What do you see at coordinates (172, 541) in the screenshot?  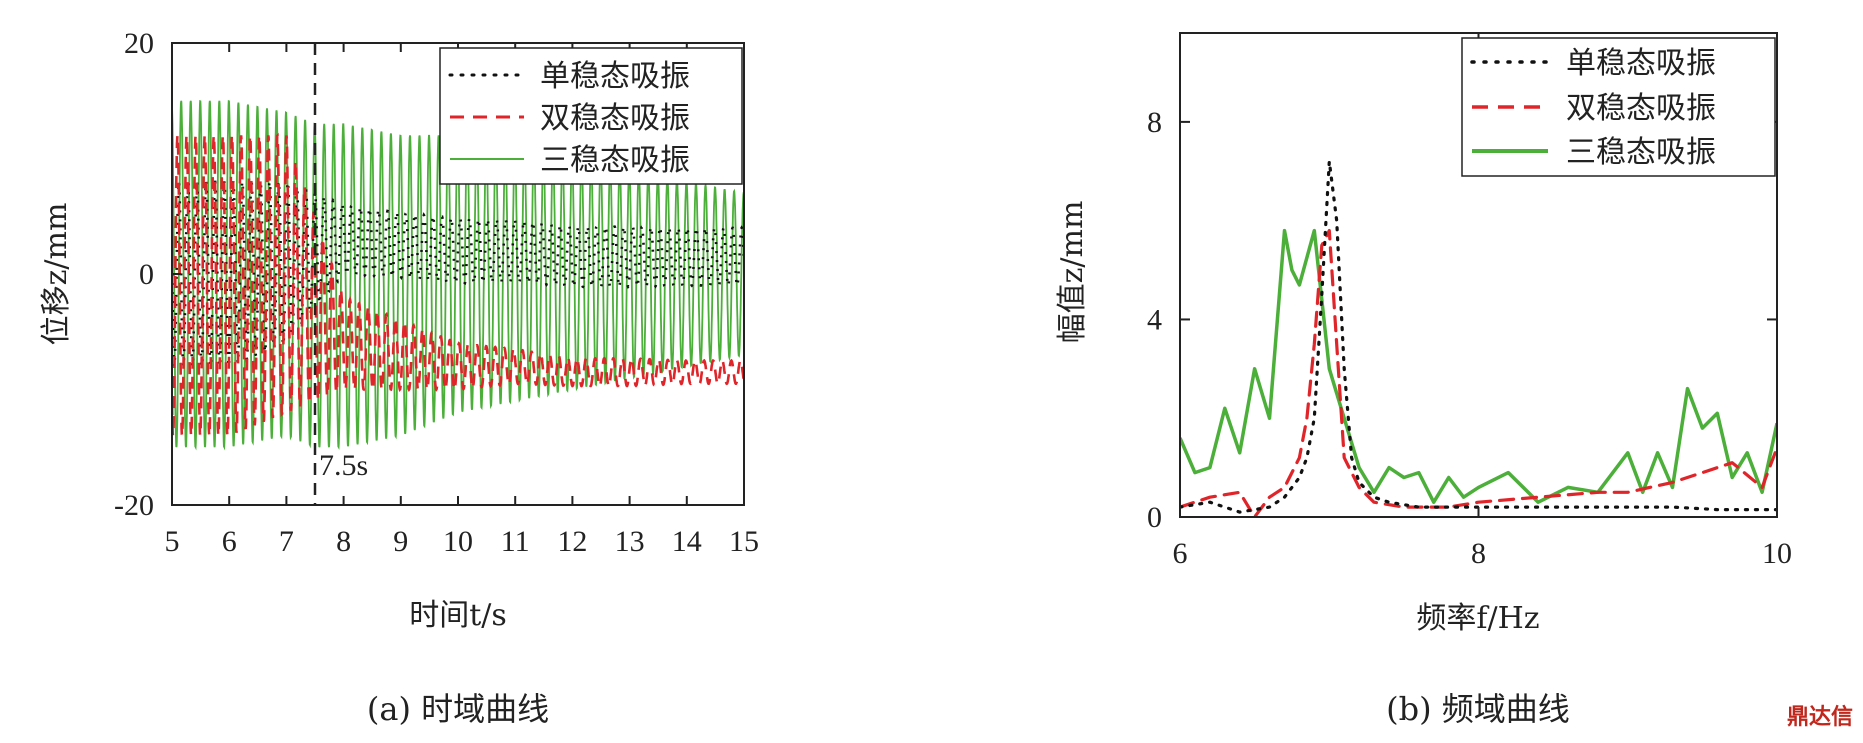 I see `x-tick-label-a: 5` at bounding box center [172, 541].